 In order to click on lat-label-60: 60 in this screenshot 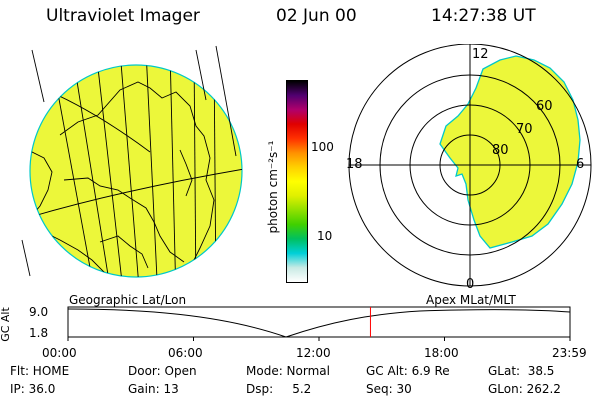, I will do `click(544, 106)`.